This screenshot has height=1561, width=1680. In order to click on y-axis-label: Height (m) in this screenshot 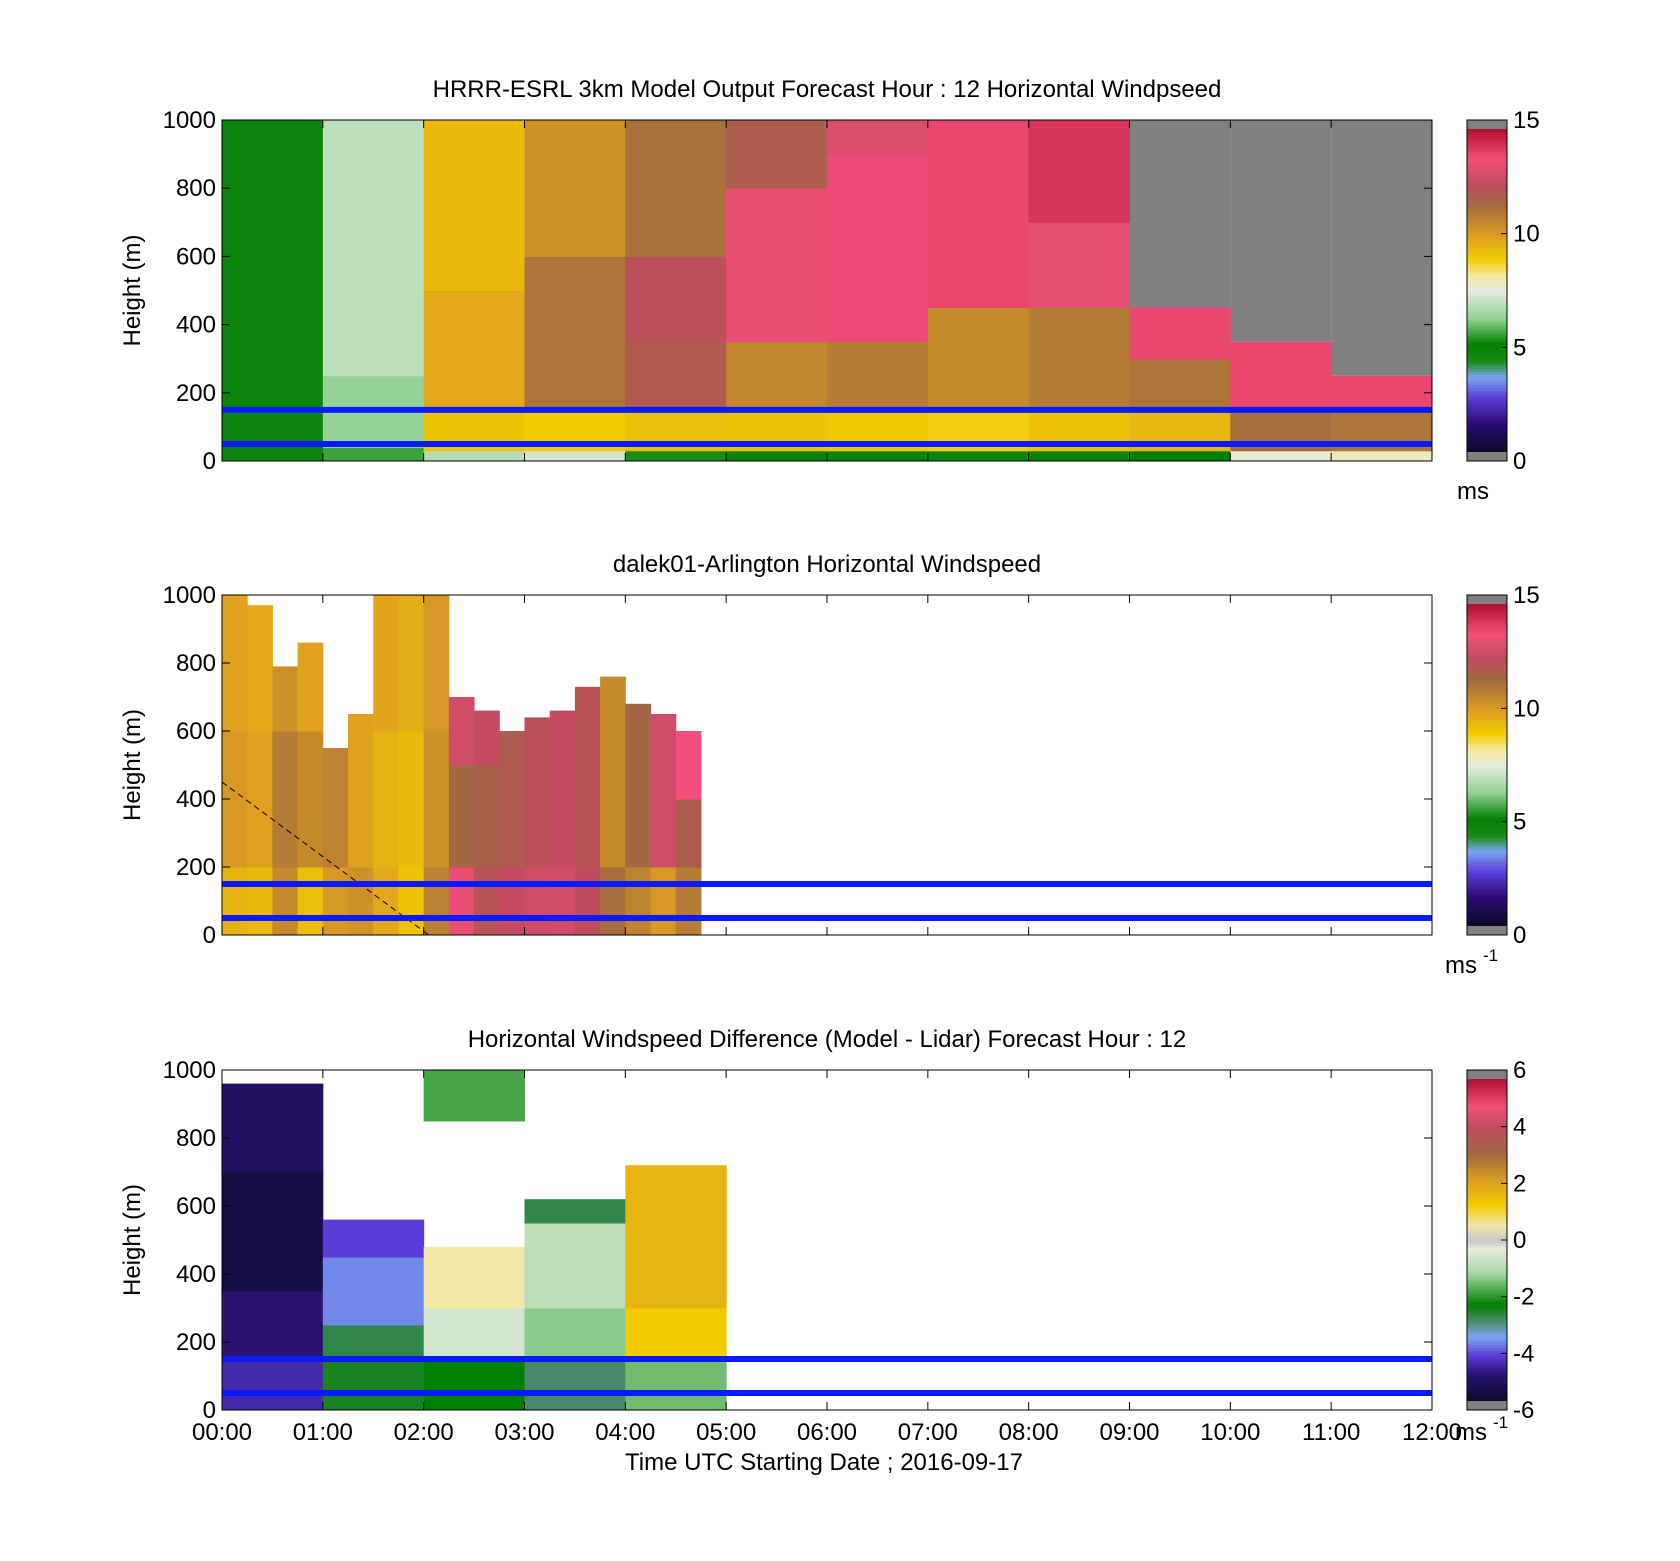, I will do `click(132, 1240)`.